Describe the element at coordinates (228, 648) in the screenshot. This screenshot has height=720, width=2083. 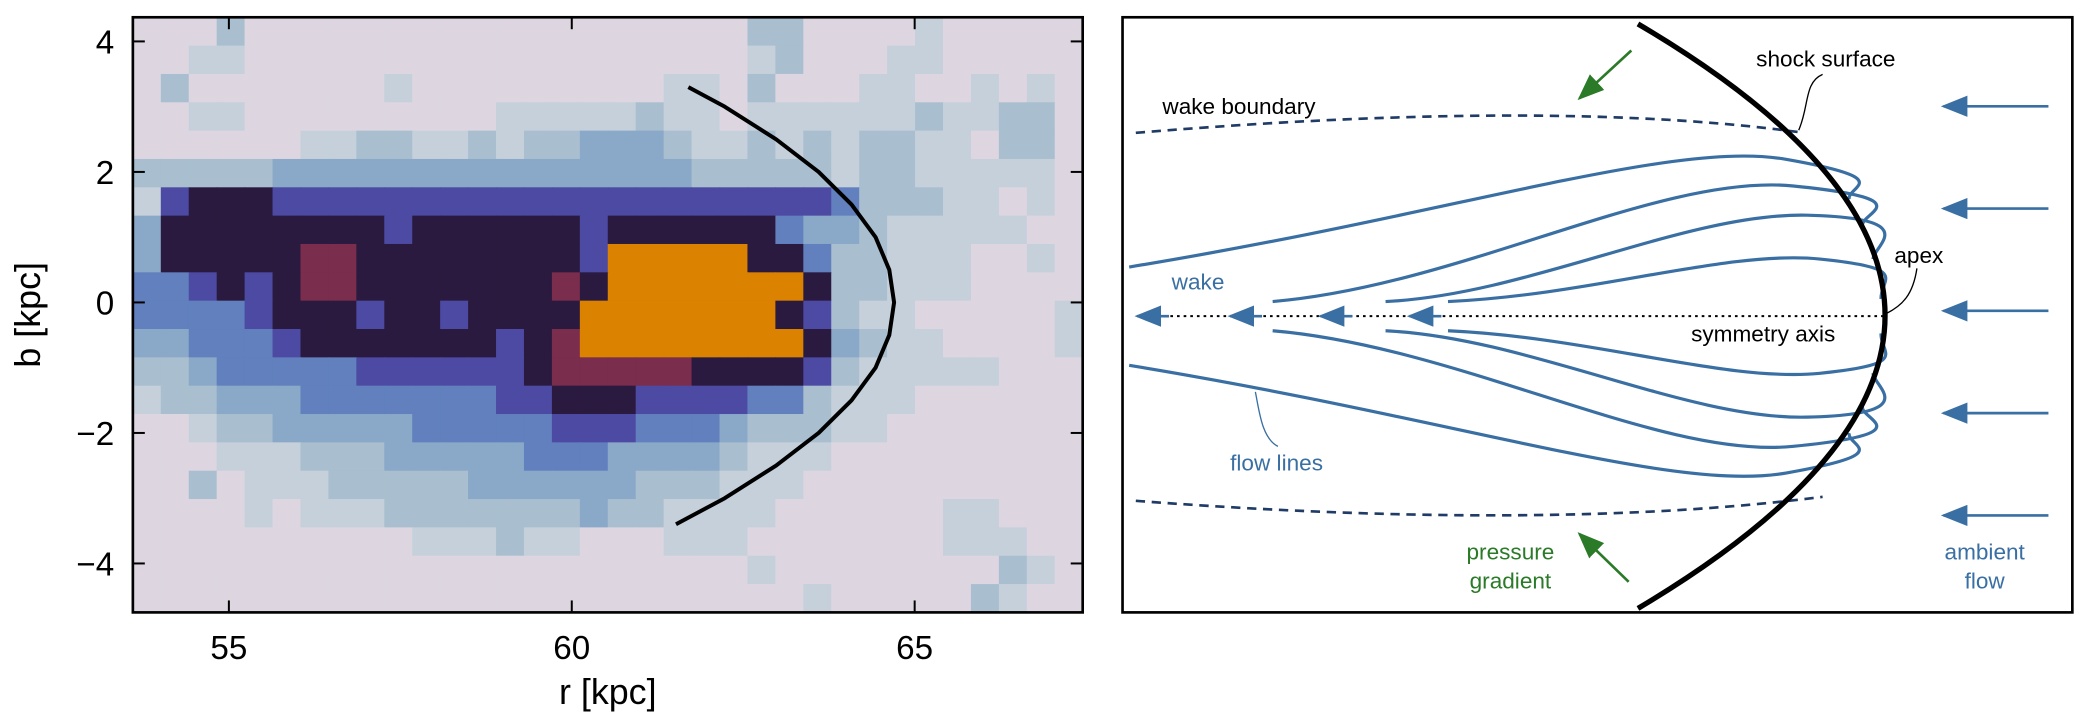
I see `x-tick-label: 55` at that location.